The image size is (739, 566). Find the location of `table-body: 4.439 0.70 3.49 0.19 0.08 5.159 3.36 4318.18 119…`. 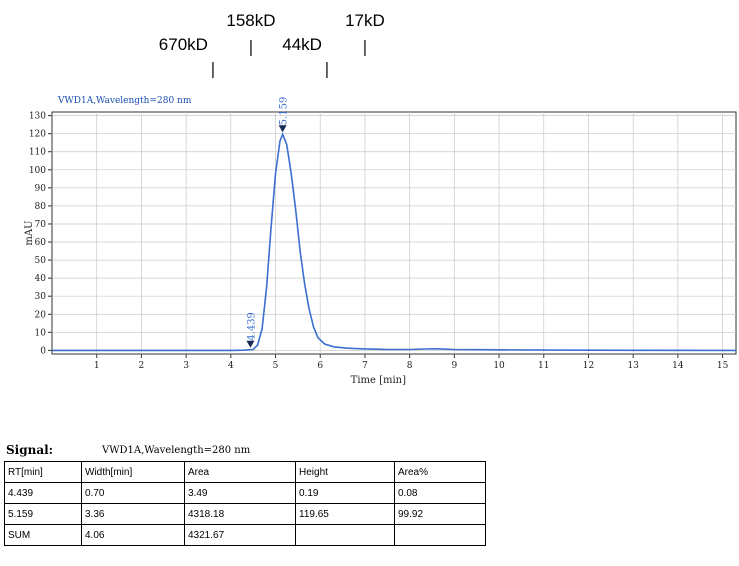

table-body: 4.439 0.70 3.49 0.19 0.08 5.159 3.36 4318.18 119… is located at coordinates (245, 514).